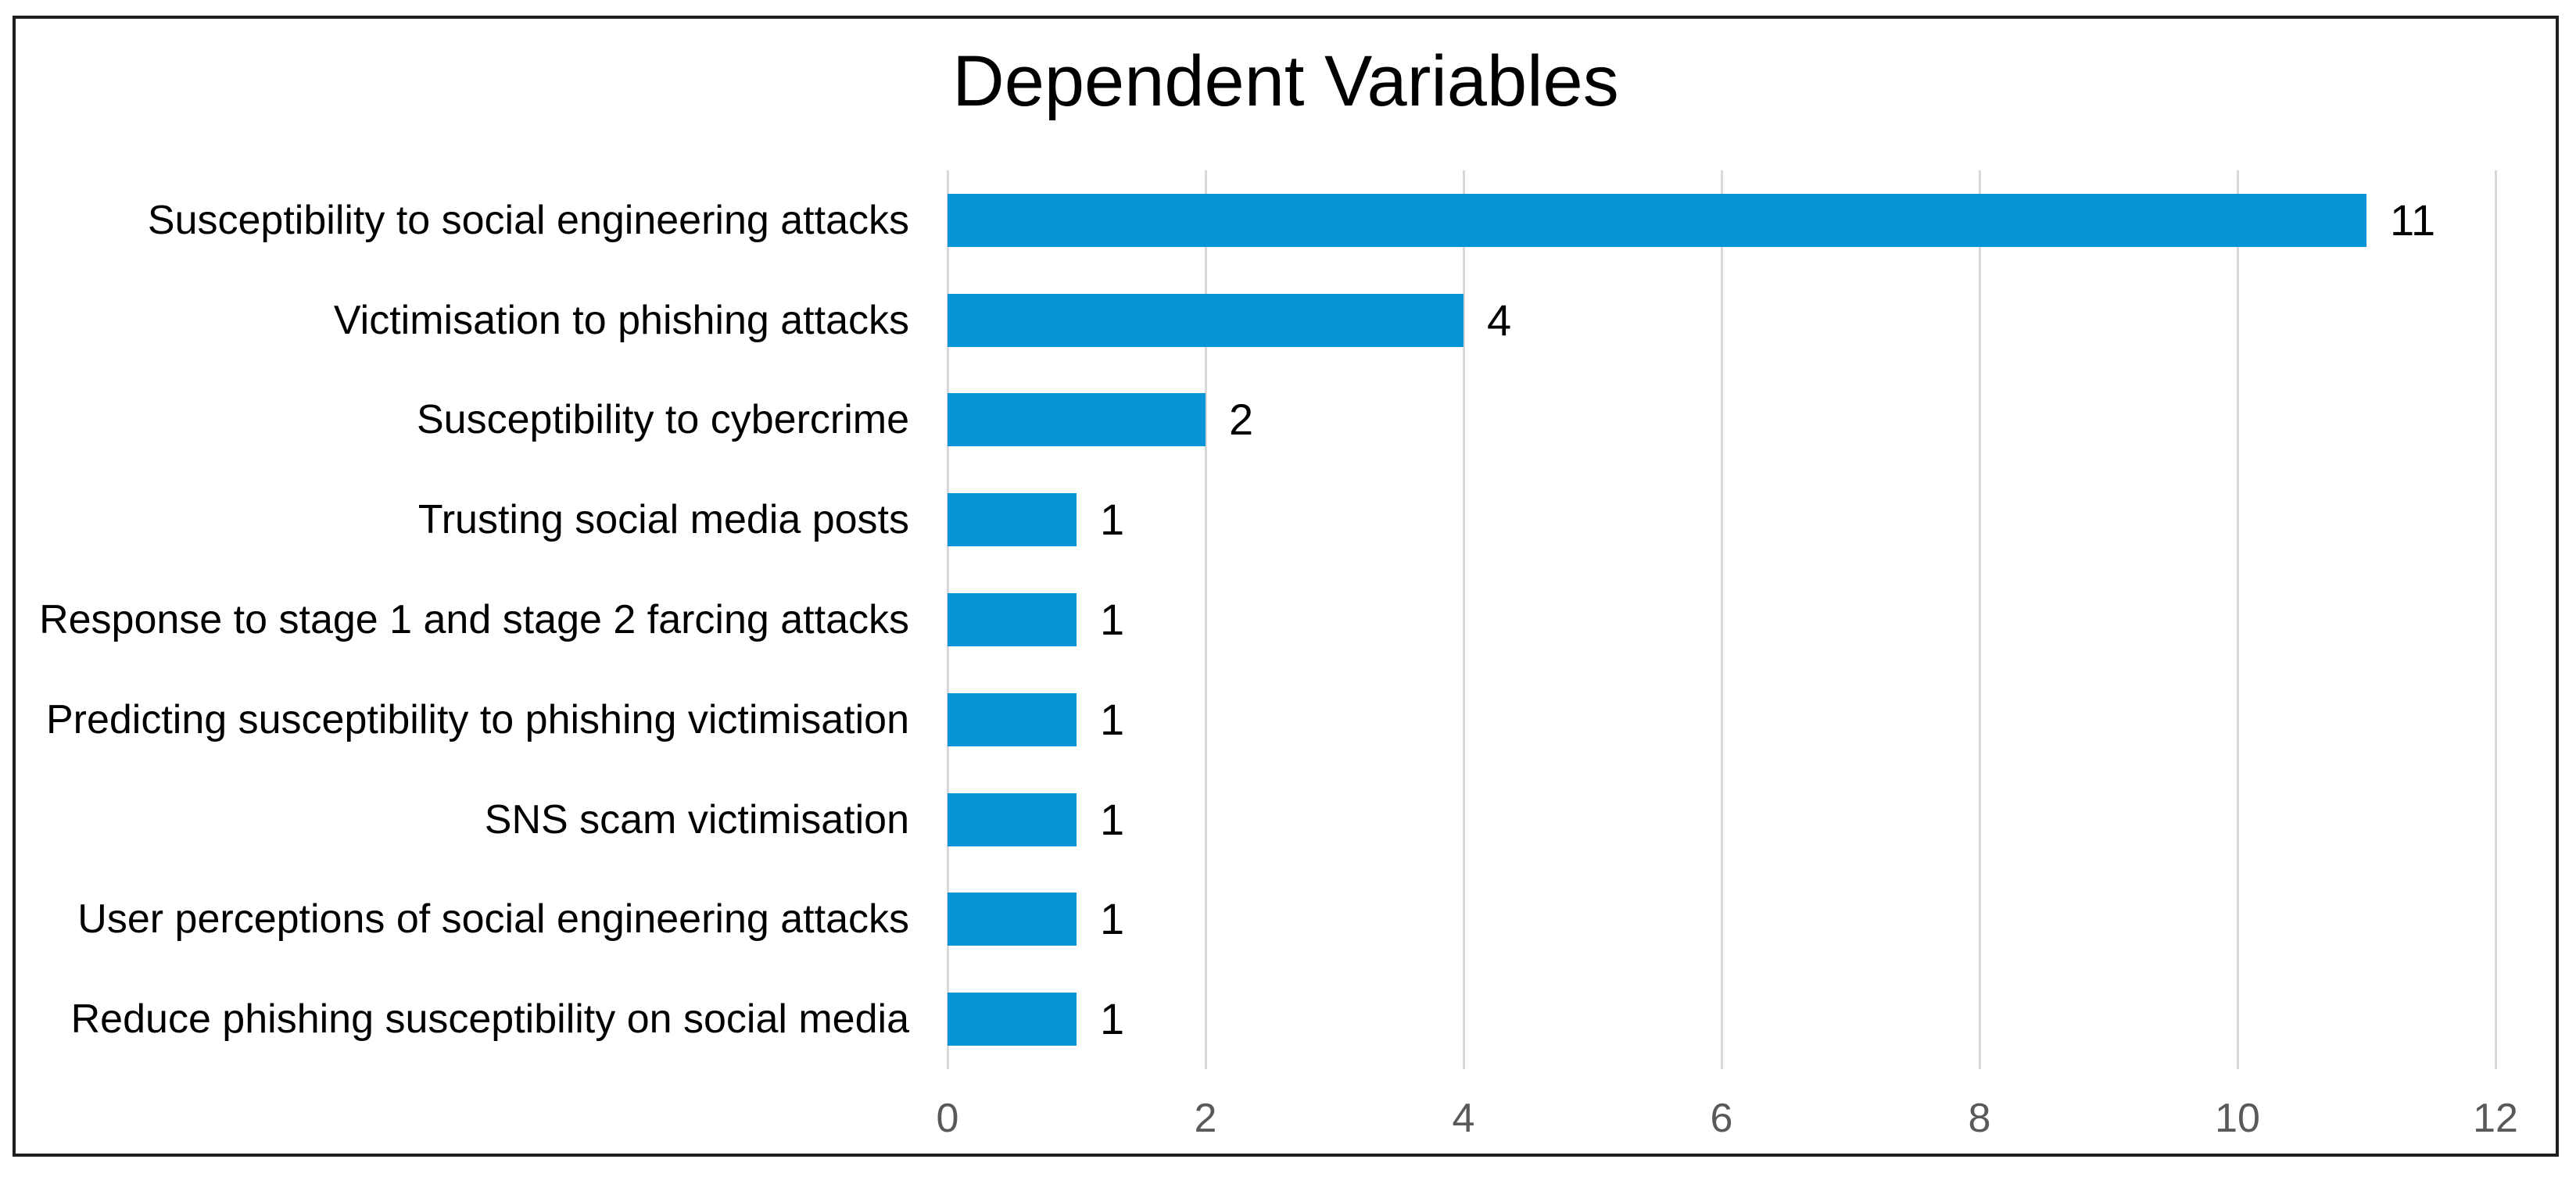 The width and height of the screenshot is (2576, 1177). What do you see at coordinates (1205, 1118) in the screenshot?
I see `x-axis-tick-2: 2` at bounding box center [1205, 1118].